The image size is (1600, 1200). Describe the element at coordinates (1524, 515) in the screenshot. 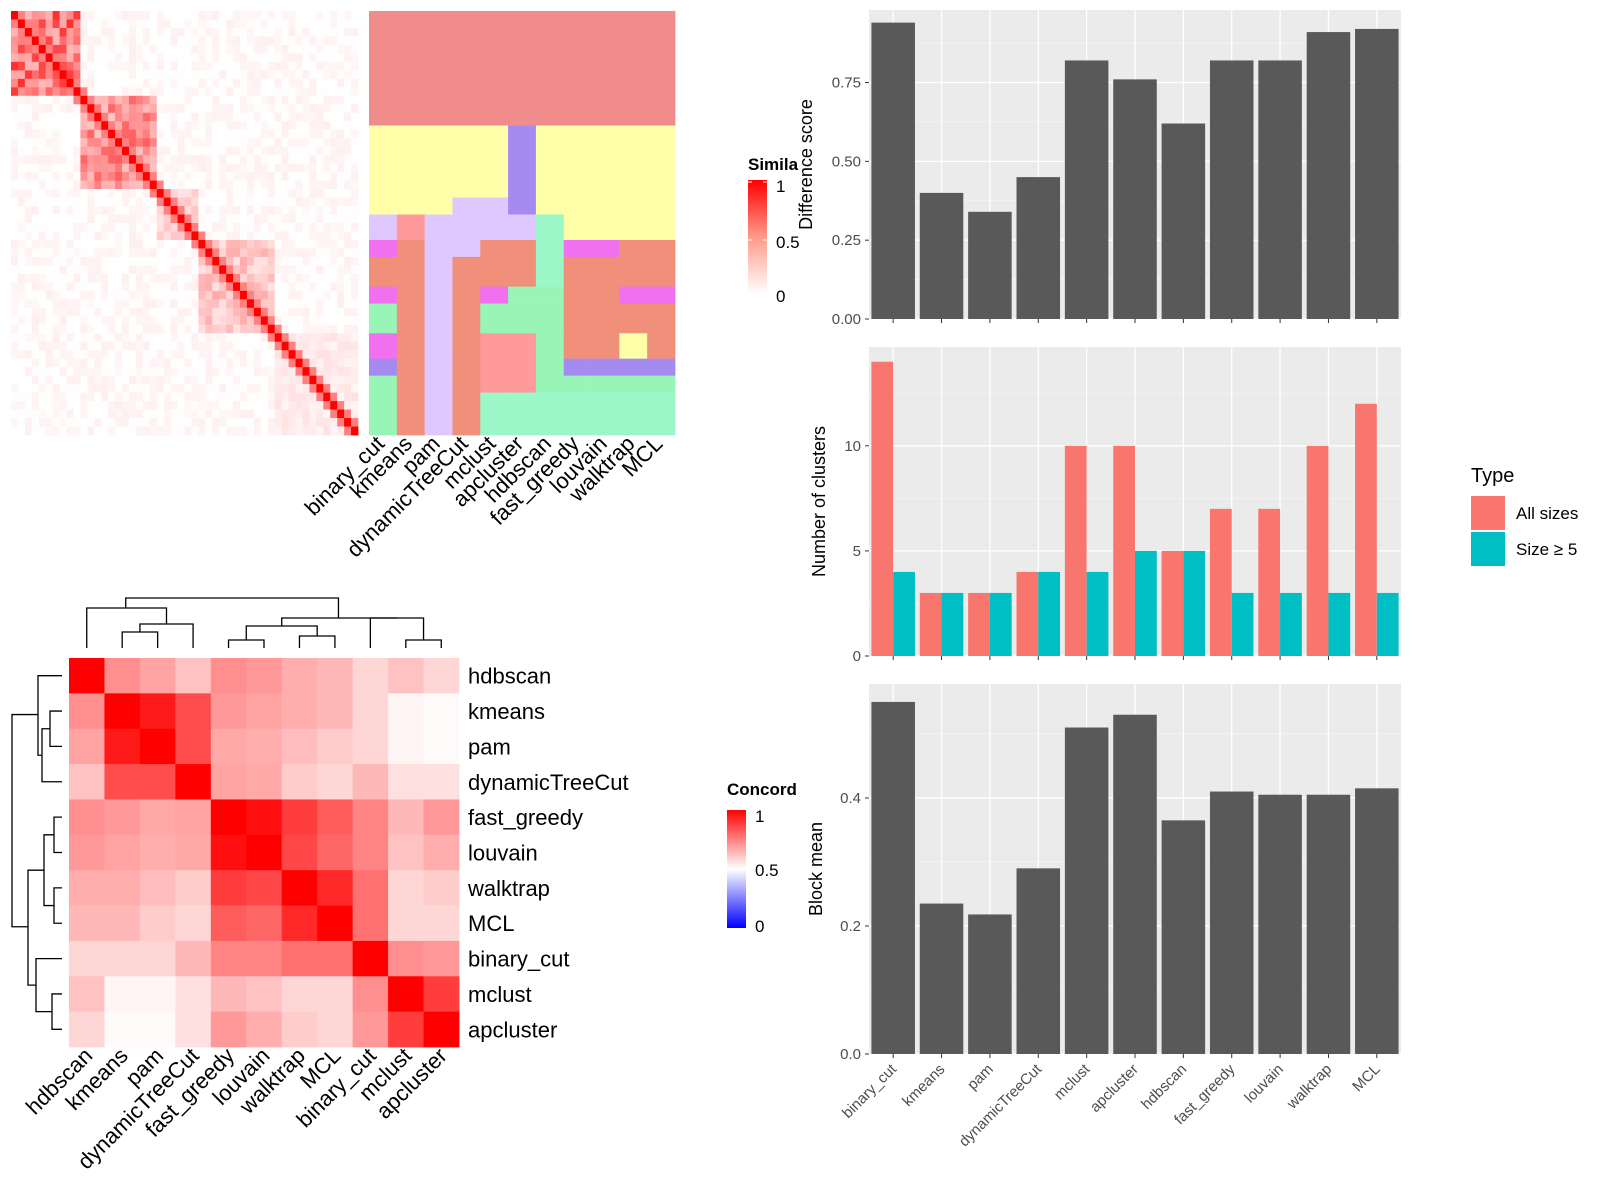

I see `type-legend: Type All sizes Size ≥ 5` at that location.